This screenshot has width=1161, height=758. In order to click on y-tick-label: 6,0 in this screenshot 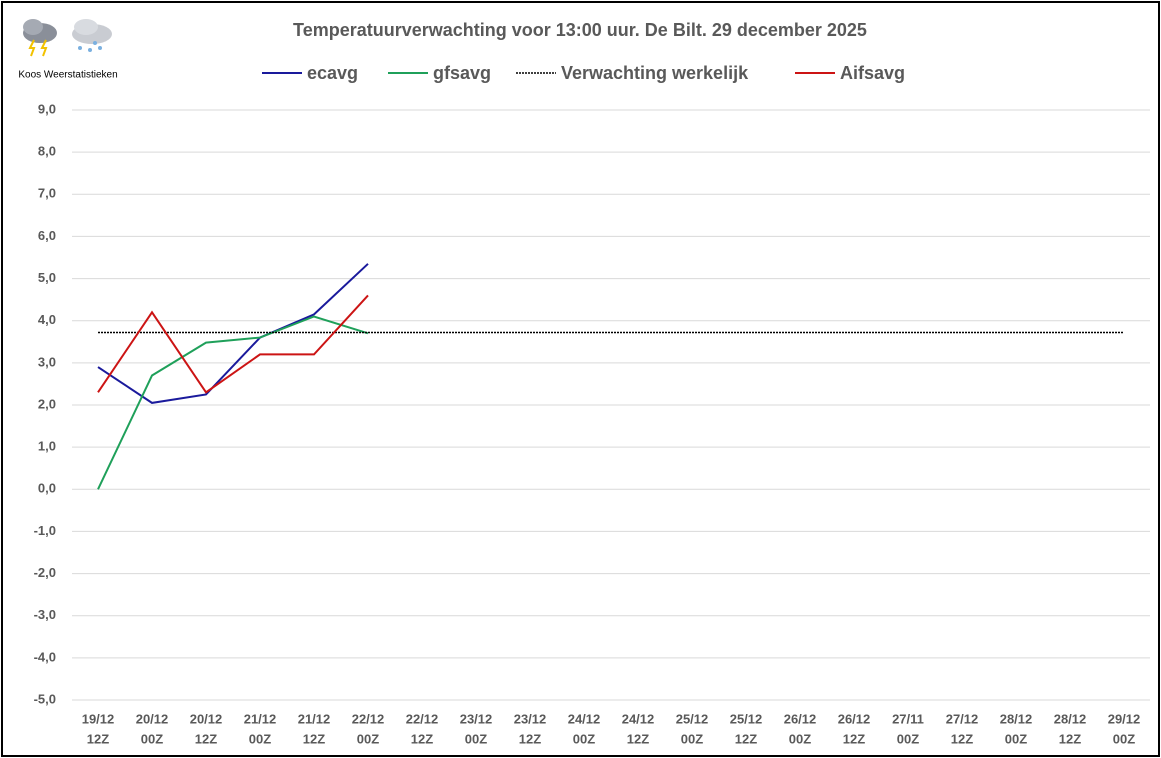, I will do `click(47, 235)`.